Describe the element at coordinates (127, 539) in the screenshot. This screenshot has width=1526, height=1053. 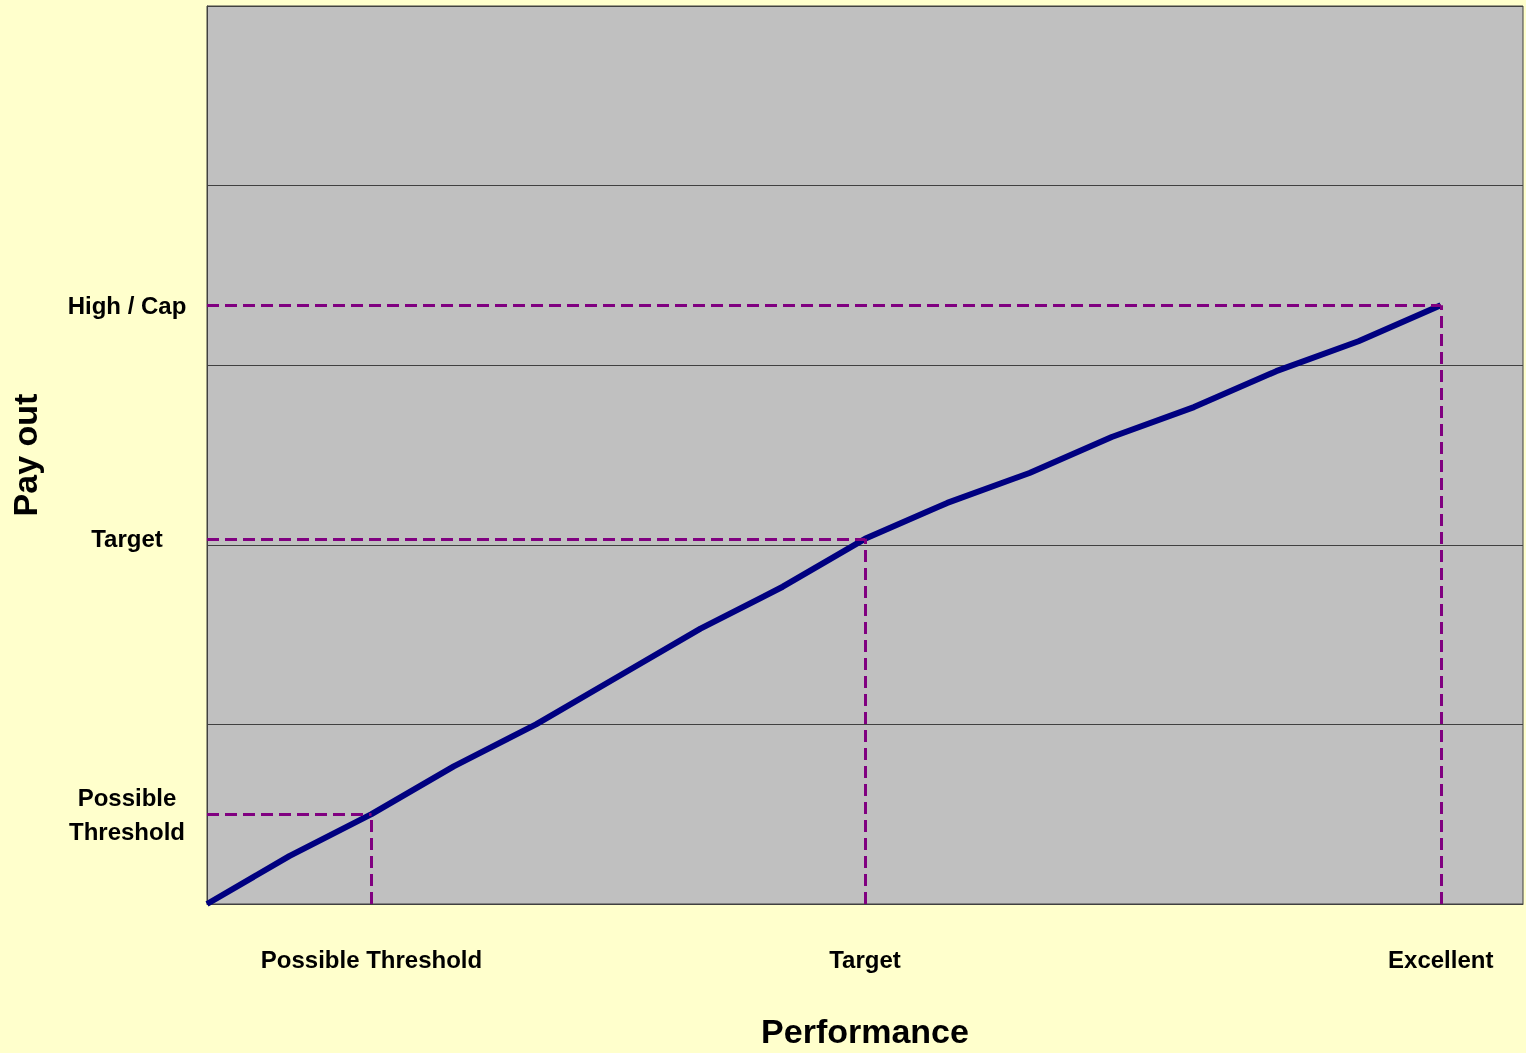
I see `ref-line-label: Target` at that location.